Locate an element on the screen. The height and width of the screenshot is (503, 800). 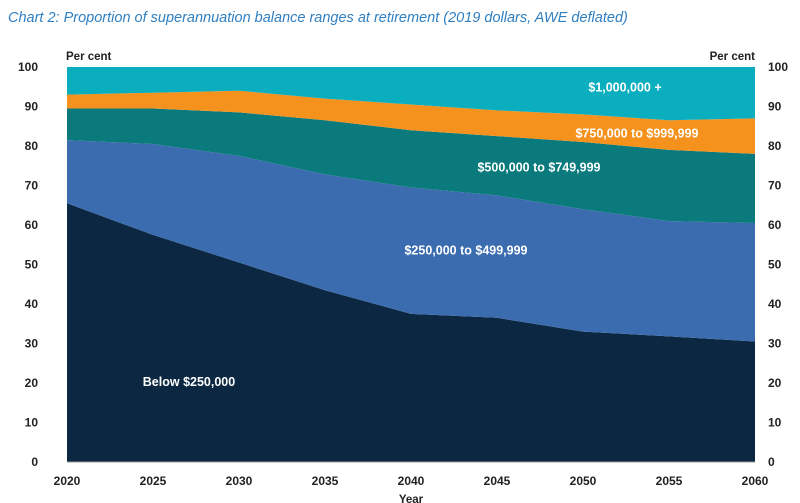
y-tick-label-left: 50 is located at coordinates (32, 265).